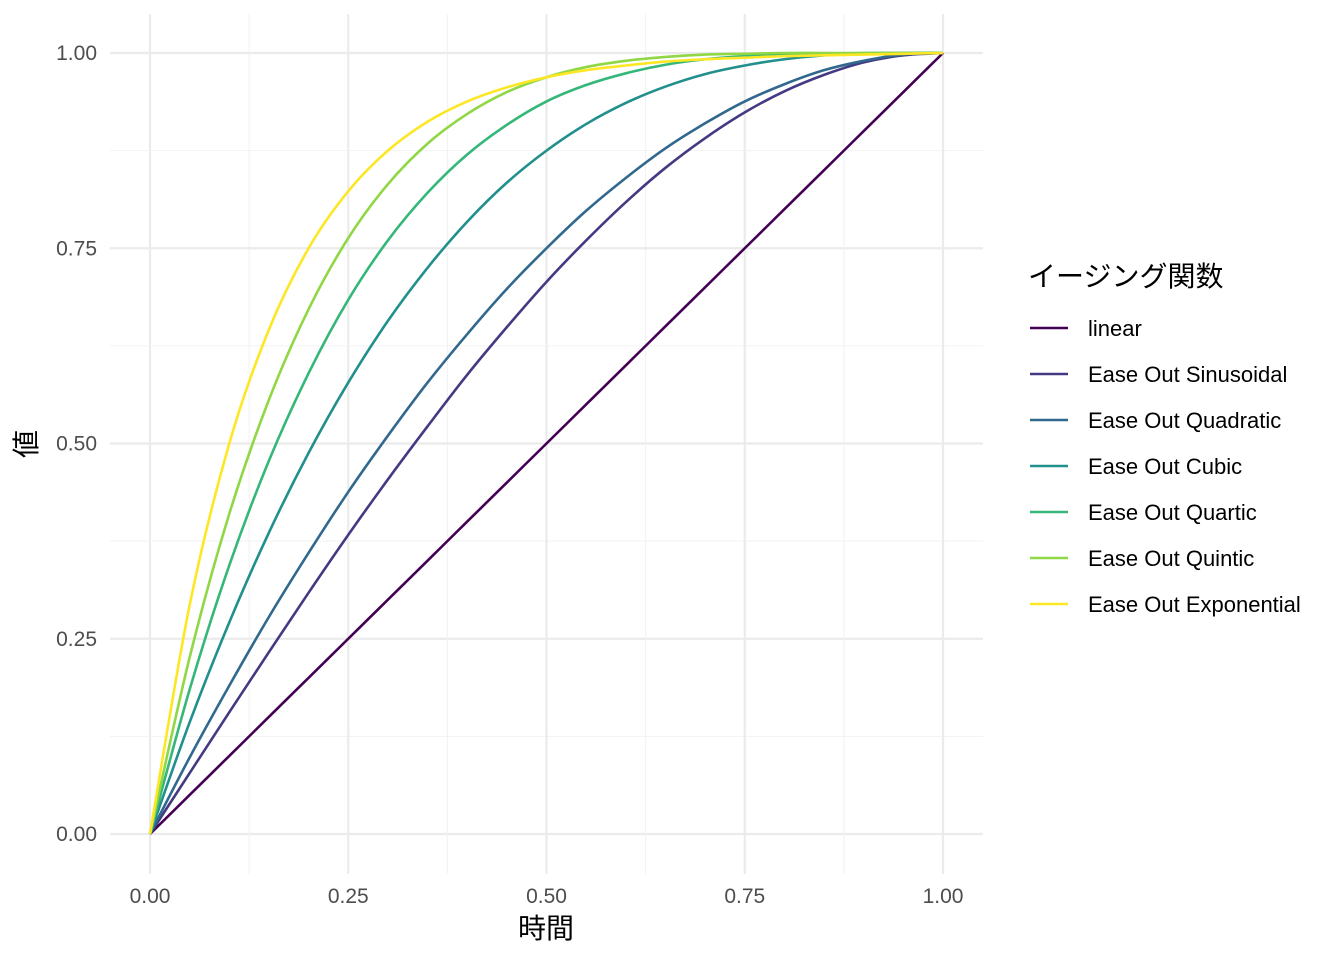  What do you see at coordinates (26, 444) in the screenshot?
I see `y-axis-title: 値` at bounding box center [26, 444].